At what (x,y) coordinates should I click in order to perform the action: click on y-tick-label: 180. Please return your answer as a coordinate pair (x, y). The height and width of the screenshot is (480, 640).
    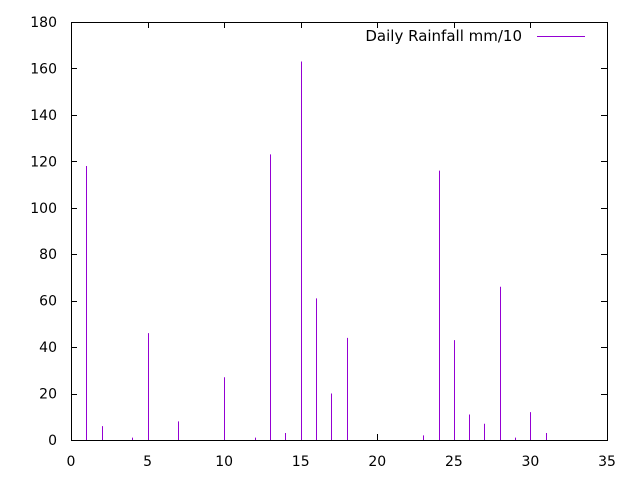
    Looking at the image, I should click on (43, 23).